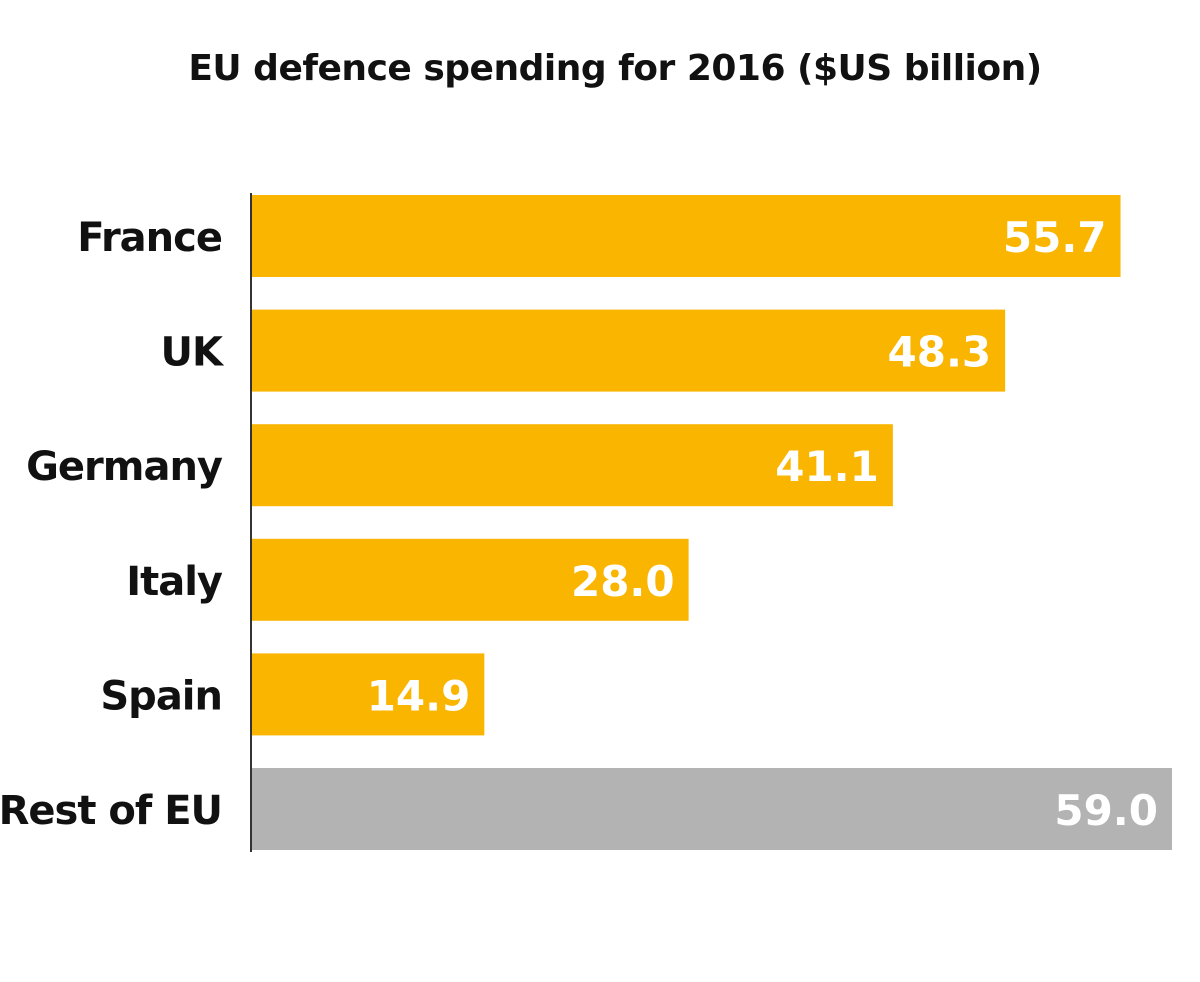 The height and width of the screenshot is (982, 1200). What do you see at coordinates (161, 696) in the screenshot?
I see `category-label-spain: Spain` at bounding box center [161, 696].